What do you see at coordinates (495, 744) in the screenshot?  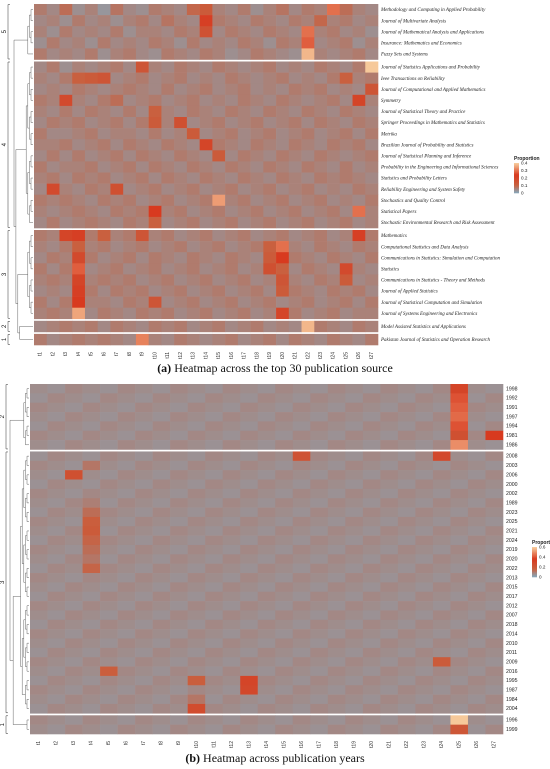 I see `column-tick-label: t27` at bounding box center [495, 744].